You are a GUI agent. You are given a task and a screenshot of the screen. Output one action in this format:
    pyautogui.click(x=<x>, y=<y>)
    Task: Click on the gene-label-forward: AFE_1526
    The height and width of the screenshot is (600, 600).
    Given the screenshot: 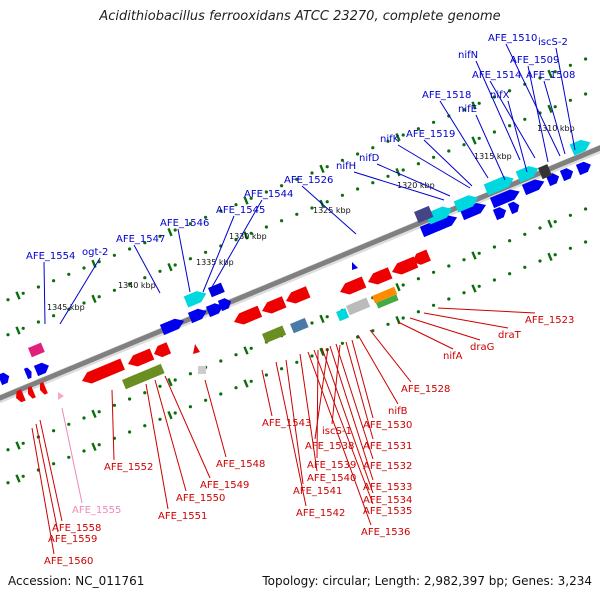 What is the action you would take?
    pyautogui.click(x=308, y=180)
    